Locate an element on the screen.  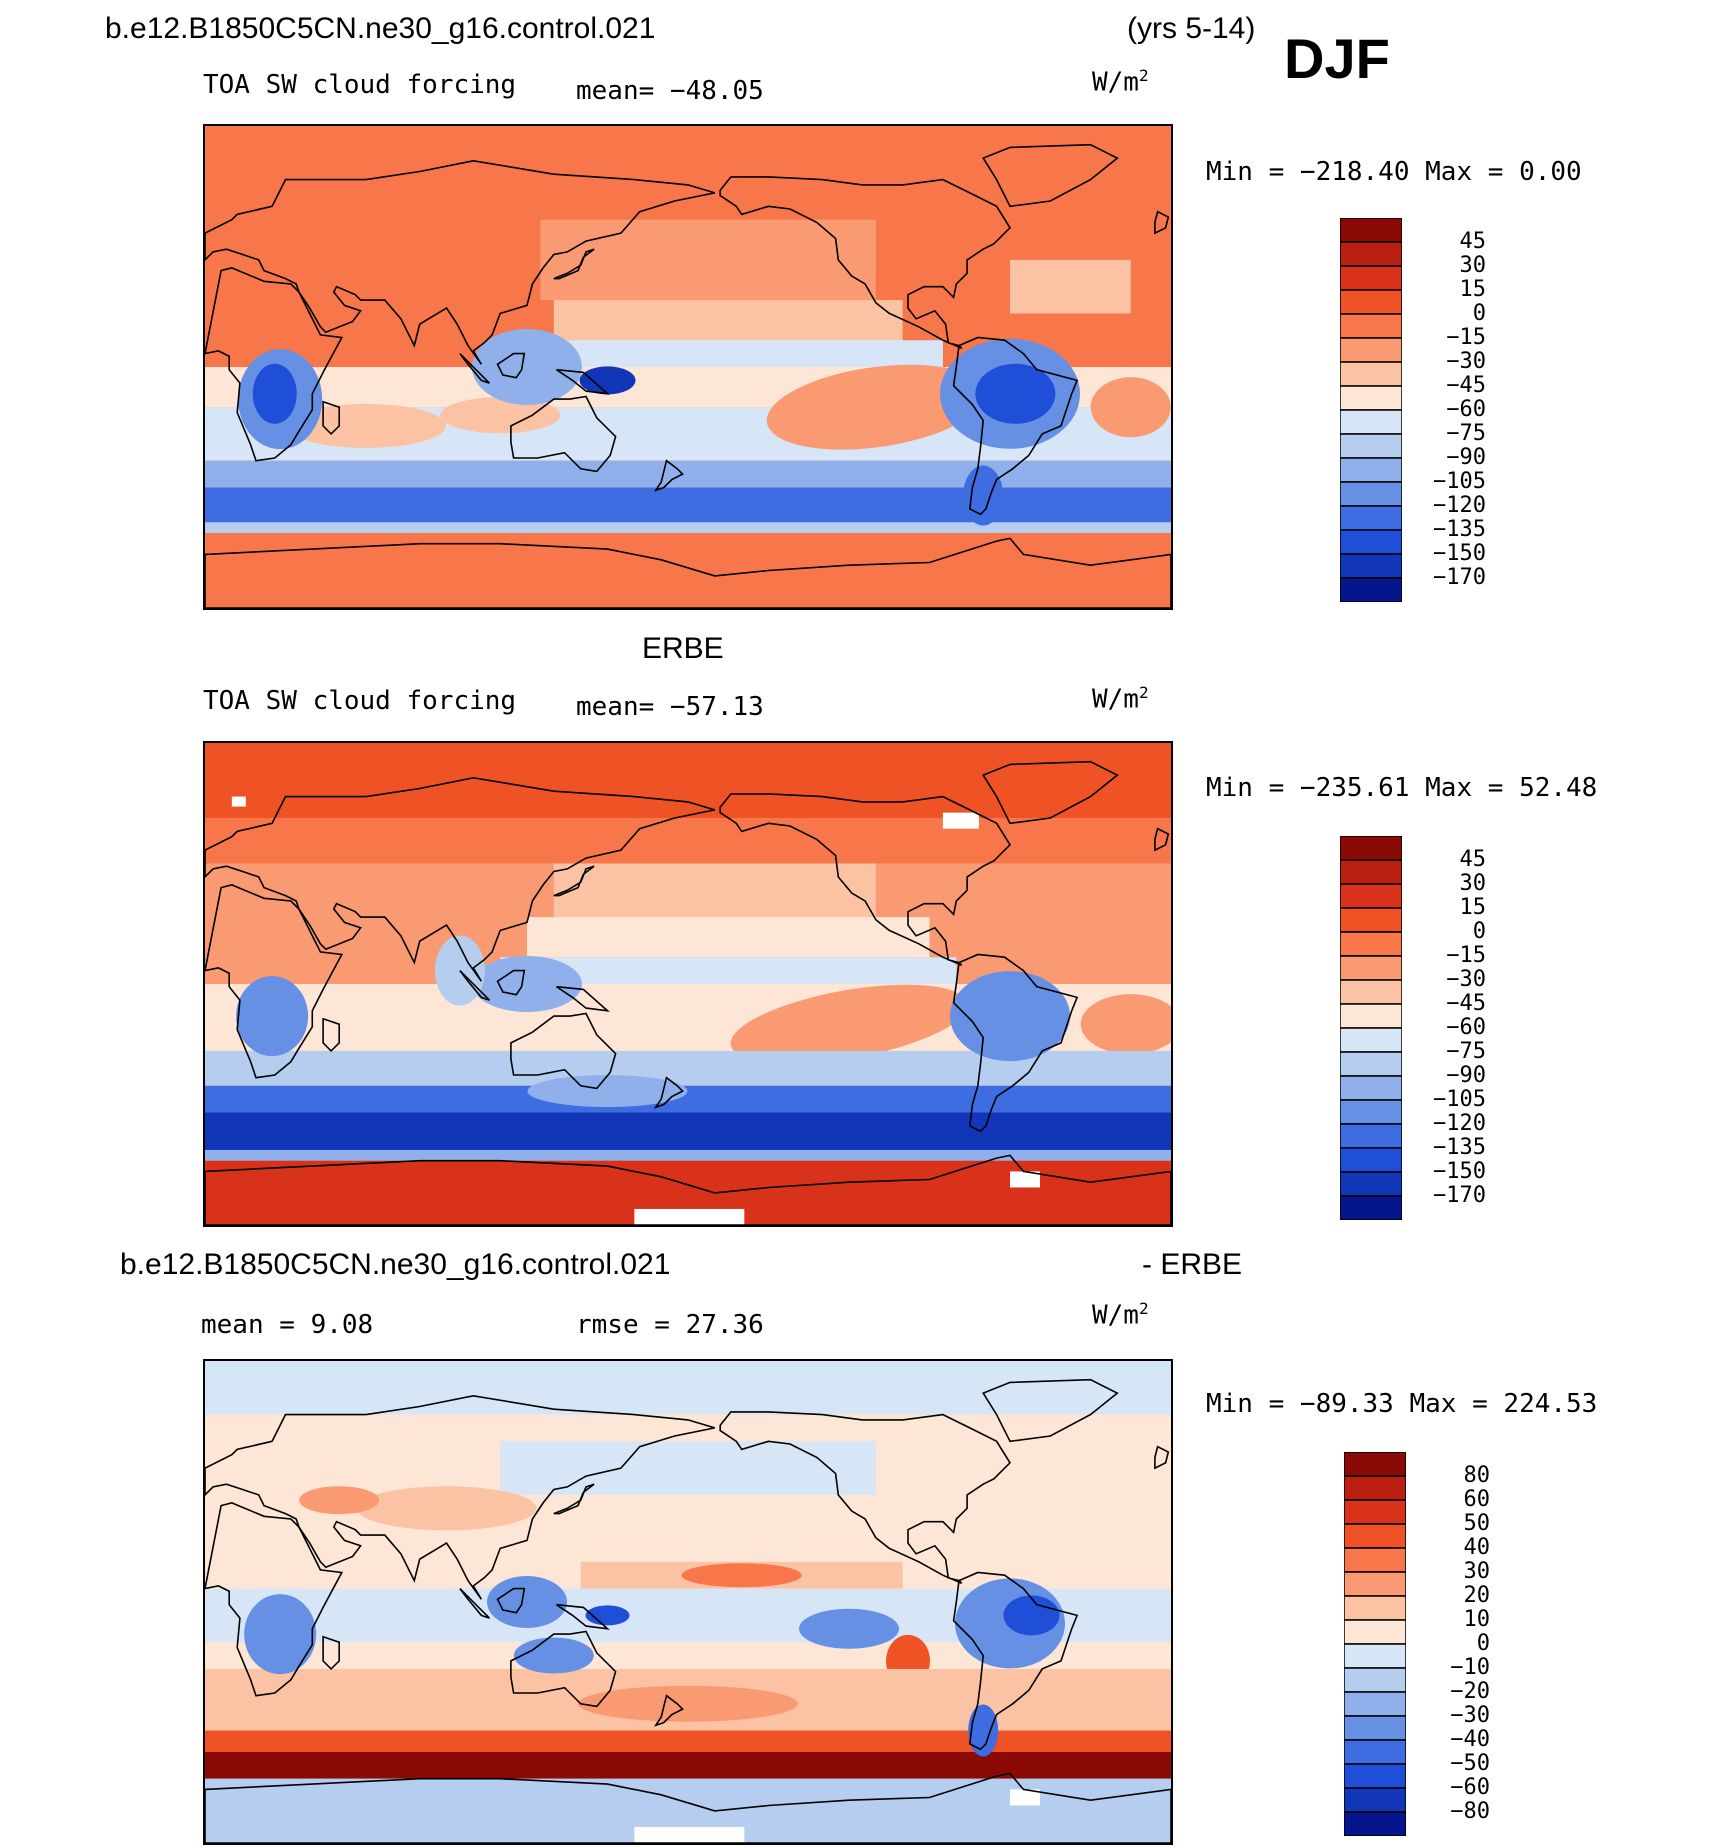
colorbar-tick-label: −80 is located at coordinates (1470, 1811).